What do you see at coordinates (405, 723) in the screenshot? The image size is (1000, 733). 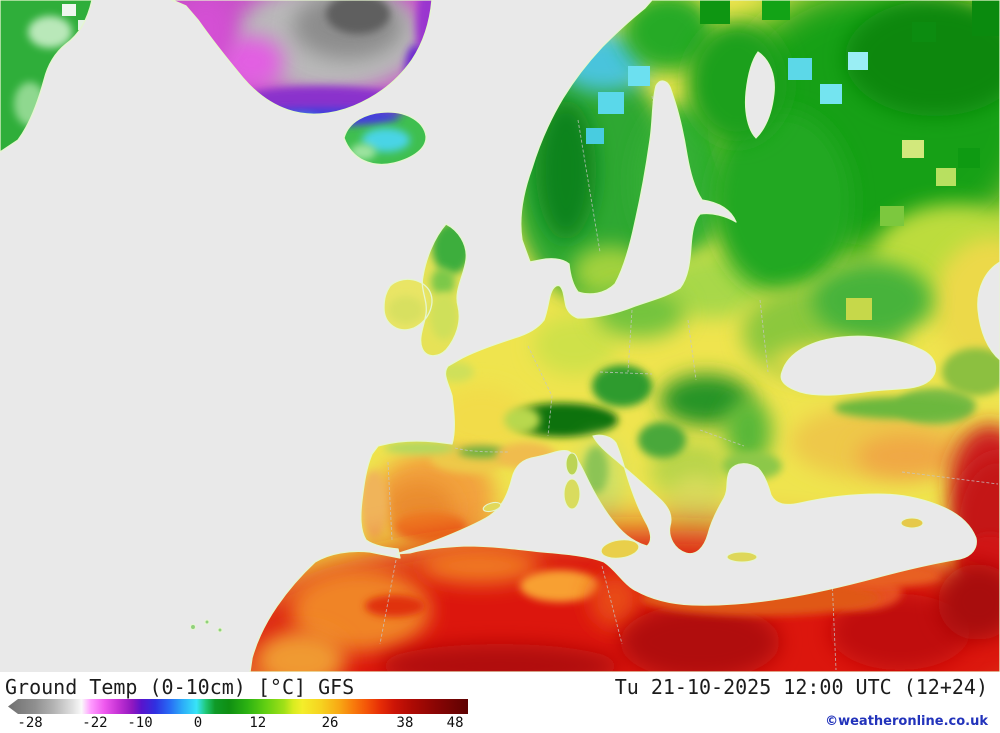 I see `legend-tick: 38` at bounding box center [405, 723].